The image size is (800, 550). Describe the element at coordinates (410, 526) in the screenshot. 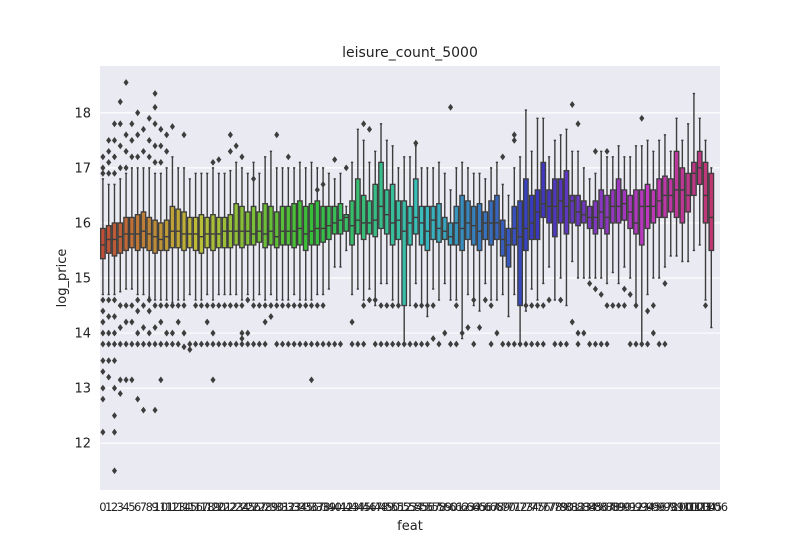

I see `x-axis-label: feat` at that location.